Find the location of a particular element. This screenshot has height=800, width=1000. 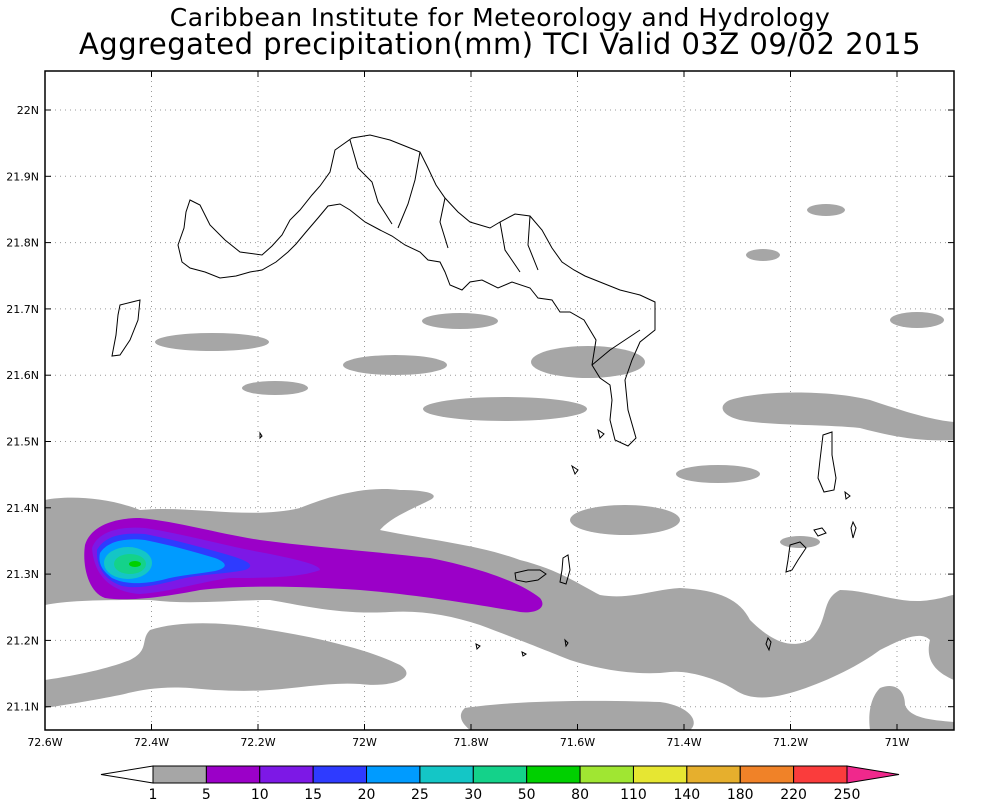

precip-bottom-right is located at coordinates (911, 707).